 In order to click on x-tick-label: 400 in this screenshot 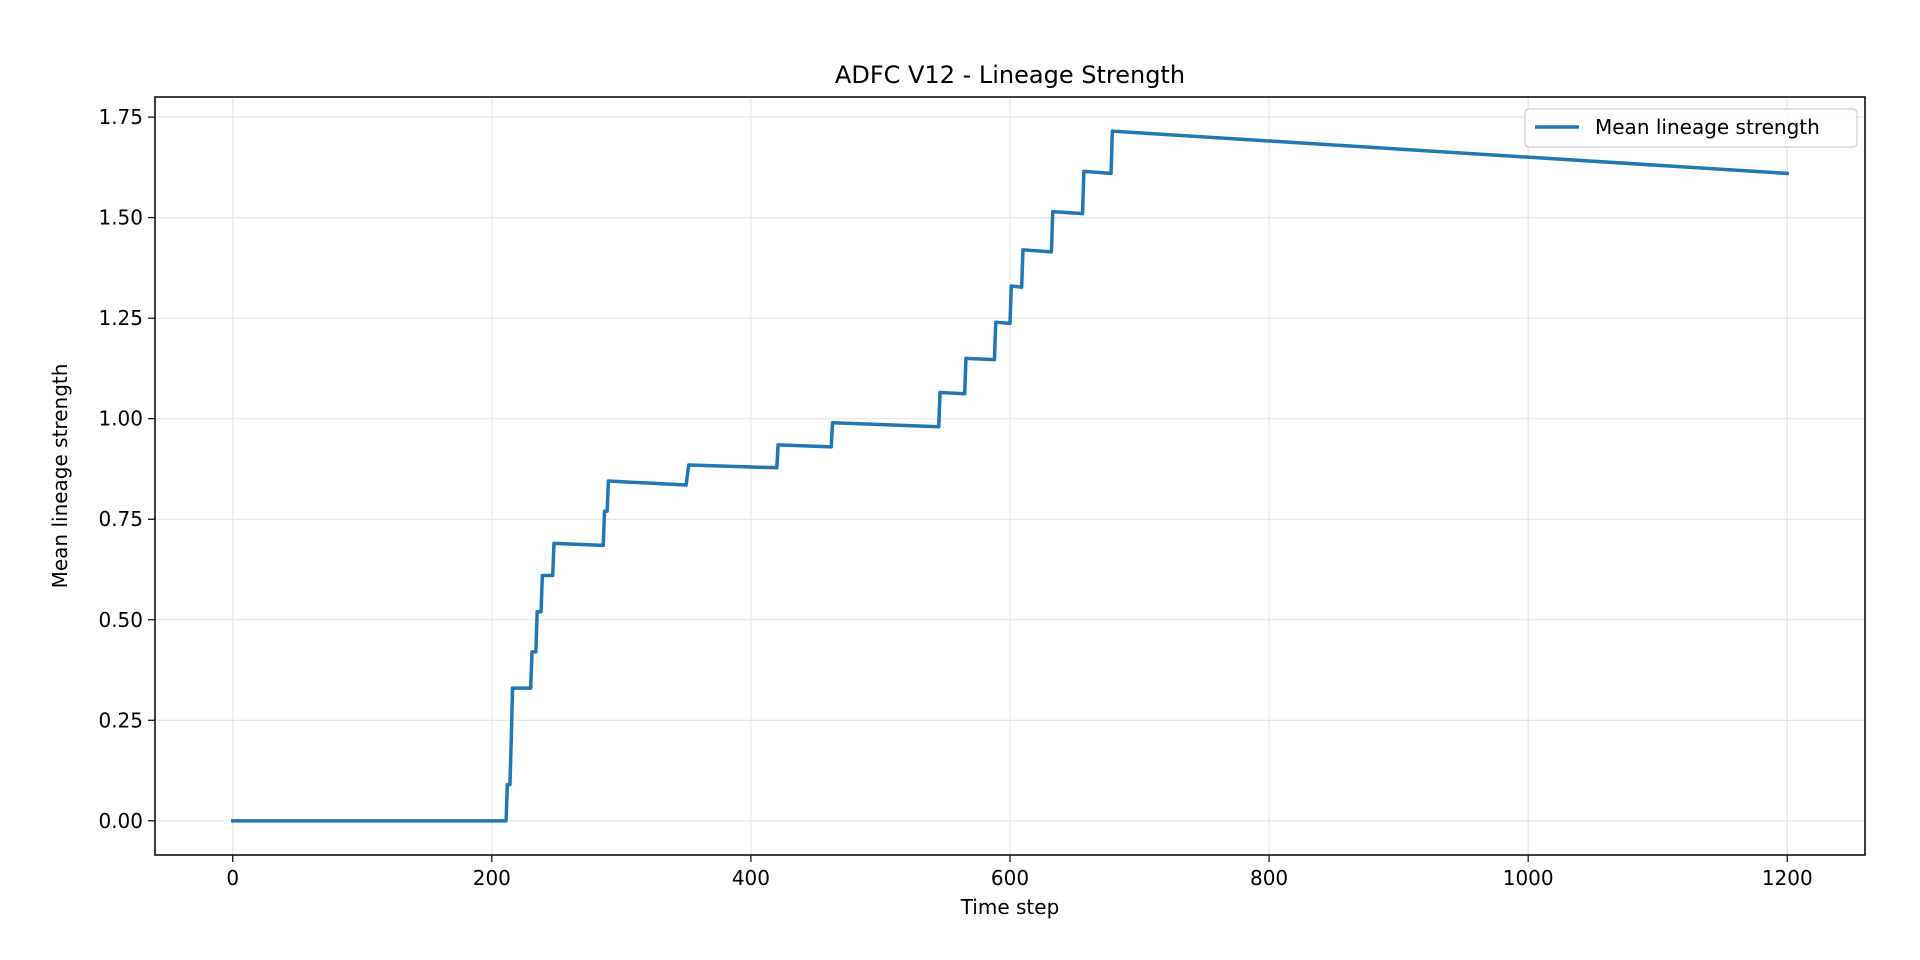, I will do `click(751, 878)`.